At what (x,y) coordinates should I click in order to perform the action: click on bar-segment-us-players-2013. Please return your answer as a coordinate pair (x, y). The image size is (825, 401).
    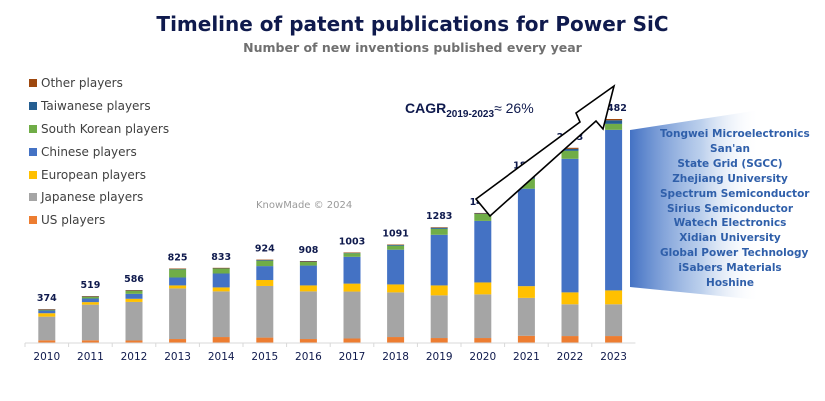
    Looking at the image, I should click on (178, 341).